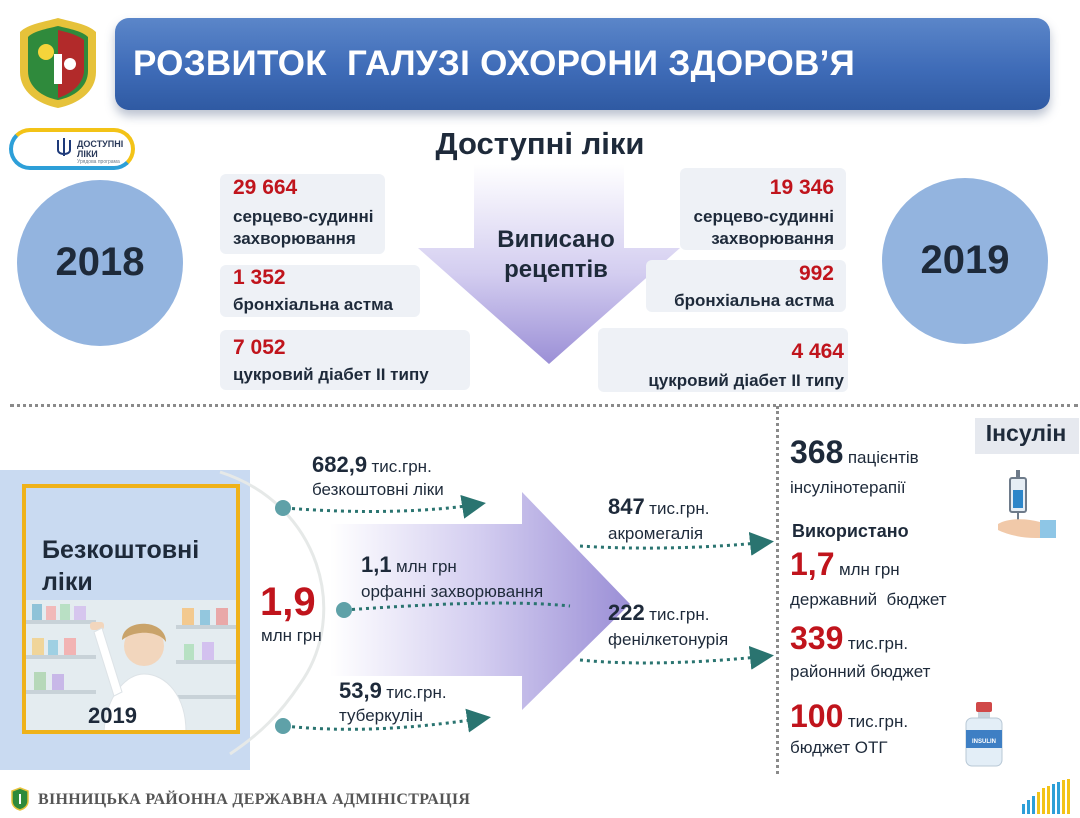 The width and height of the screenshot is (1080, 818). Describe the element at coordinates (98, 162) in the screenshot. I see `logo-sub: Урядова програма` at that location.